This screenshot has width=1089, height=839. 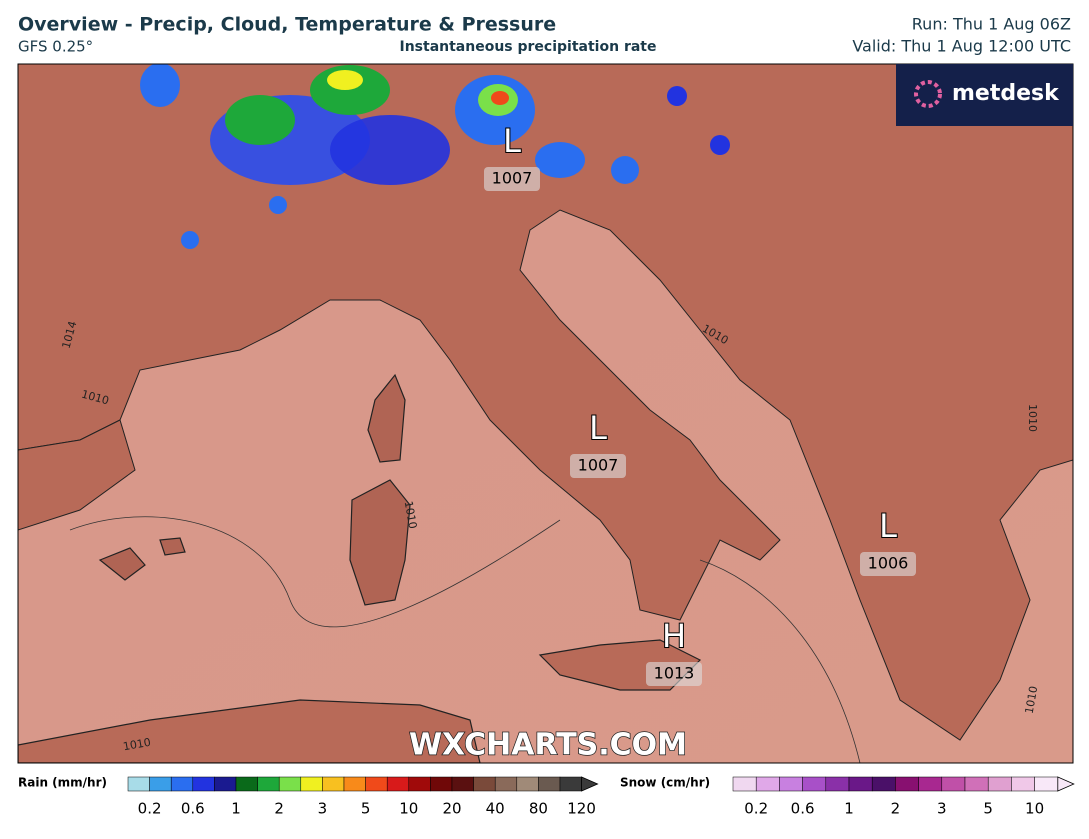 I want to click on pressure-symbol: H, so click(x=674, y=636).